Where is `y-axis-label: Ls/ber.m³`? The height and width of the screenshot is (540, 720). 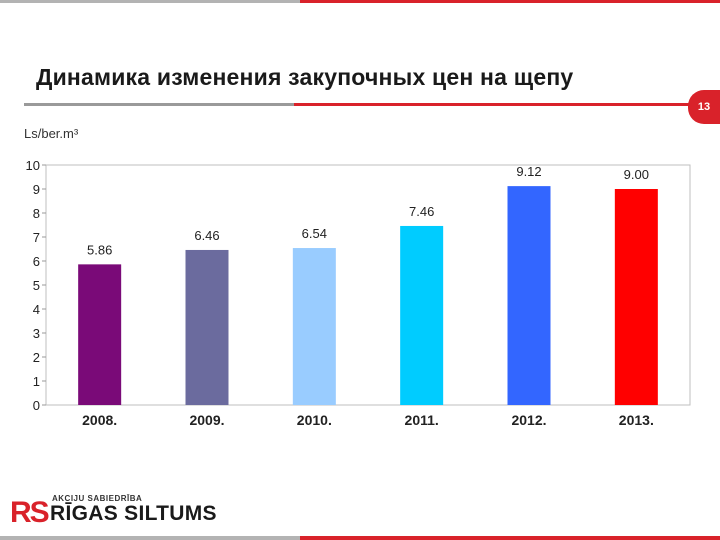
y-axis-label: Ls/ber.m³ is located at coordinates (51, 133).